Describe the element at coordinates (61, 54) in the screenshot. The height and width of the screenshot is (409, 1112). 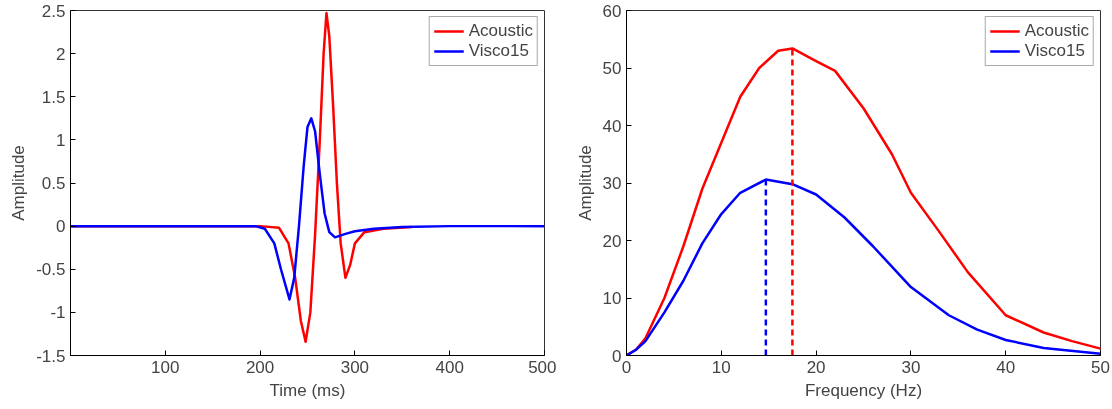
I see `y-tick-label: 2` at that location.